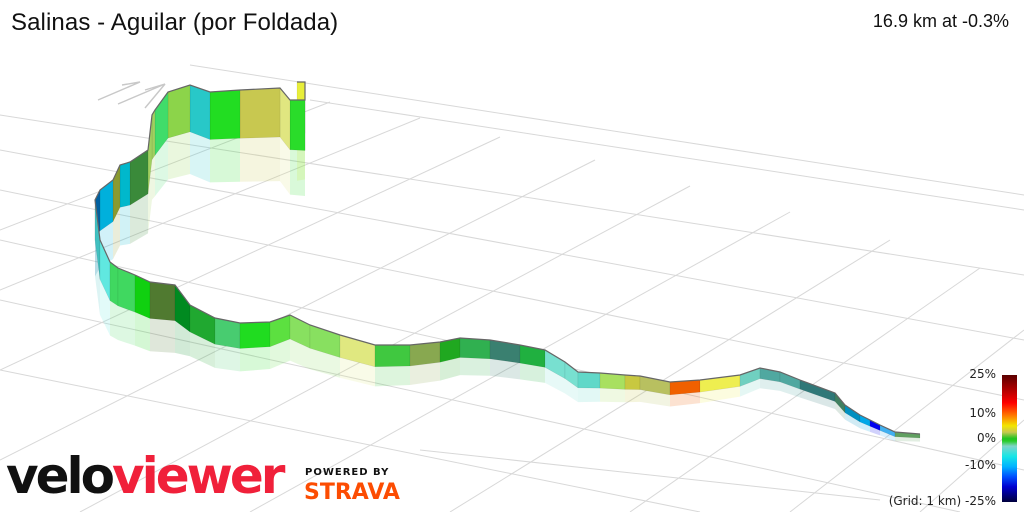  What do you see at coordinates (175, 22) in the screenshot?
I see `route-title: Salinas - Aguilar (por Foldada)` at bounding box center [175, 22].